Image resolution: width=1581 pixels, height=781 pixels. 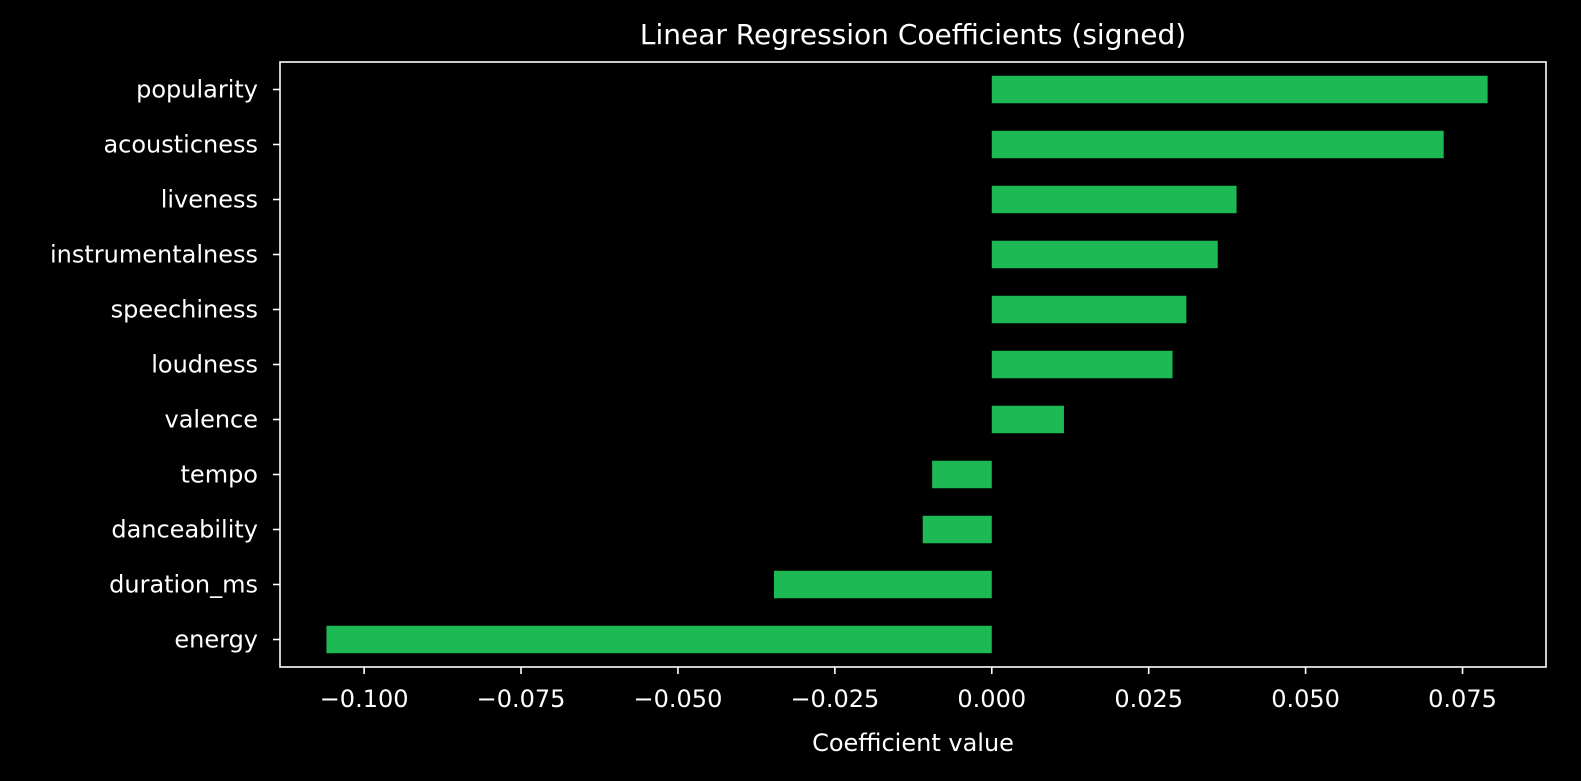 What do you see at coordinates (364, 699) in the screenshot?
I see `x-tick-label: −0.100` at bounding box center [364, 699].